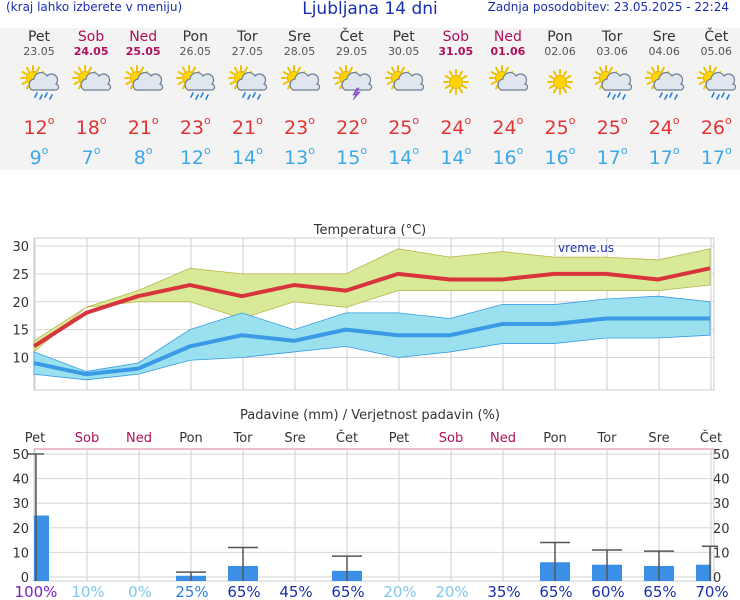 This screenshot has width=740, height=600. I want to click on y-tick-label: 0, so click(25, 578).